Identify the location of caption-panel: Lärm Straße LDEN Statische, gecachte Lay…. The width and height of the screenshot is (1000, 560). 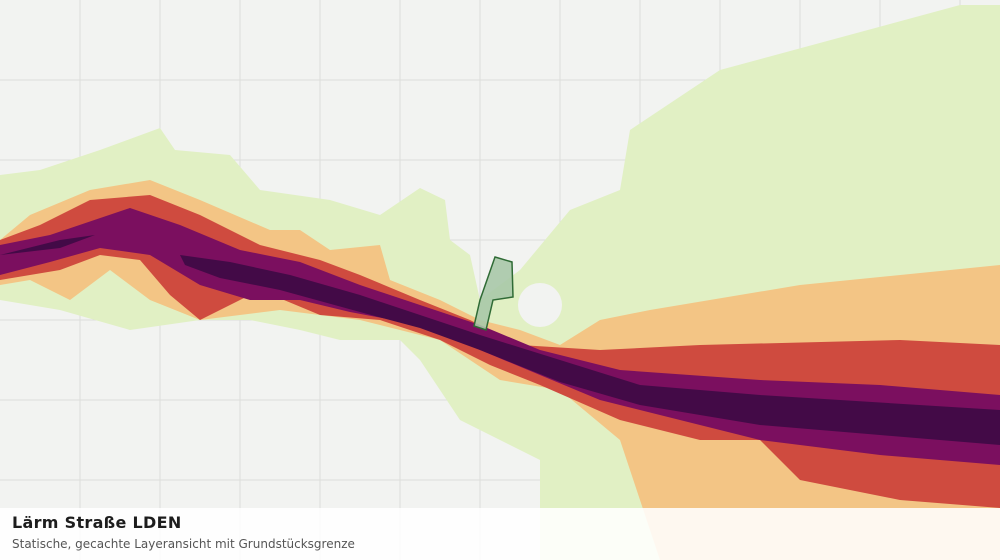
(500, 534).